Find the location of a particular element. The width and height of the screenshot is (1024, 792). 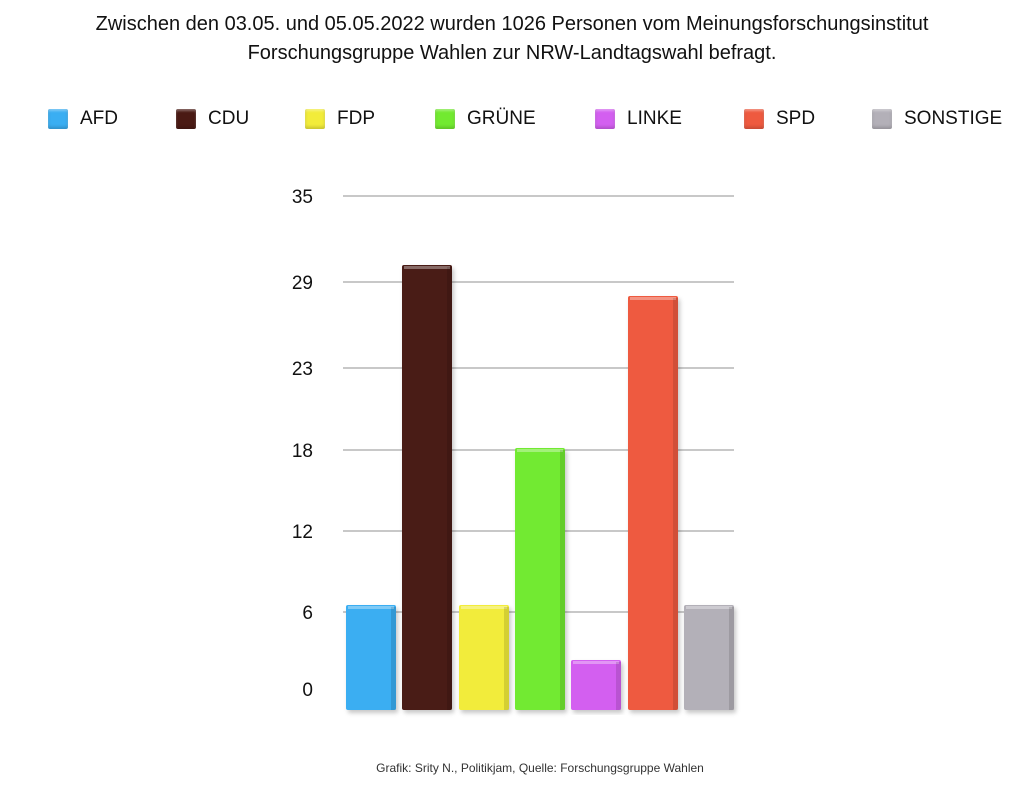

bar-spd is located at coordinates (653, 503).